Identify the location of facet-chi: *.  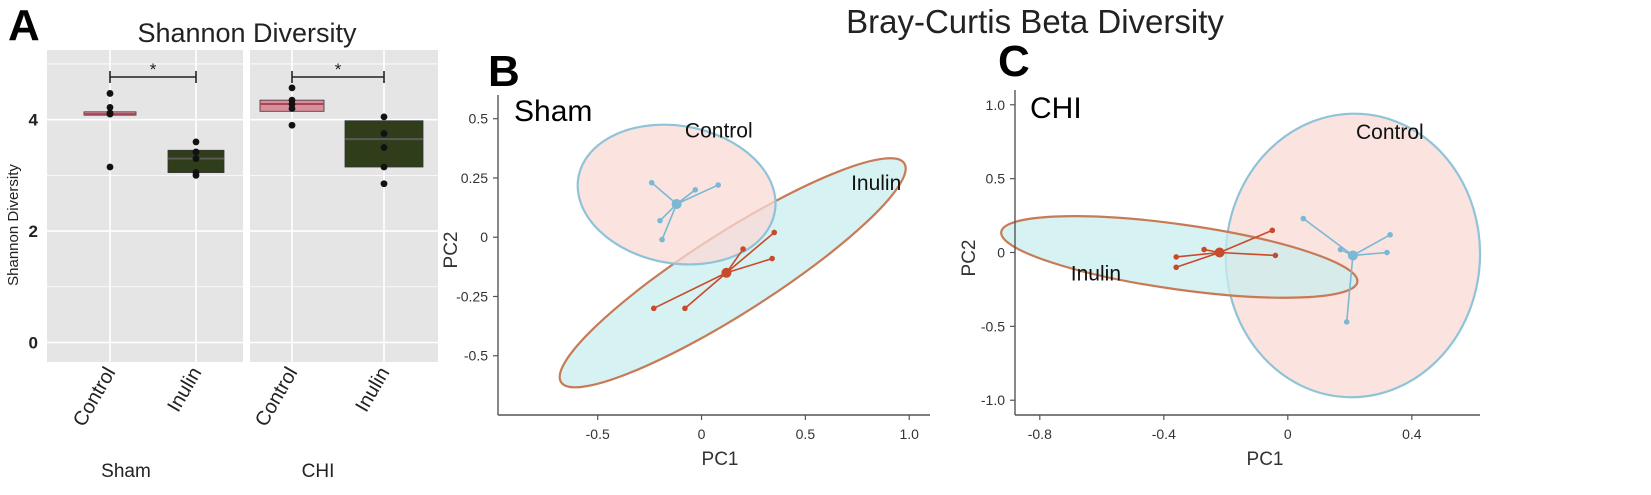
(344, 206).